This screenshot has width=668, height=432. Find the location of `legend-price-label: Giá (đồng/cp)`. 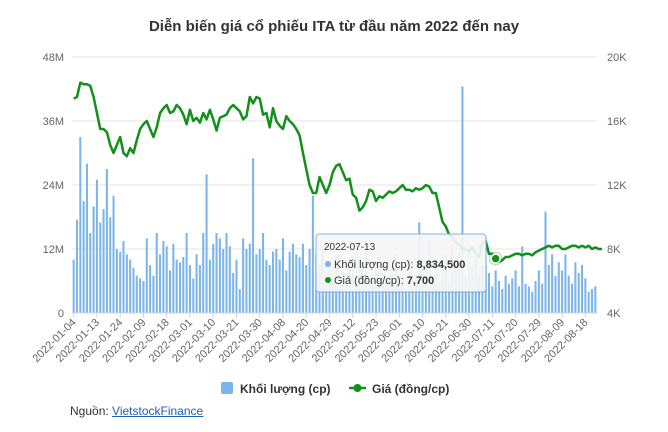

legend-price-label: Giá (đồng/cp) is located at coordinates (410, 389).